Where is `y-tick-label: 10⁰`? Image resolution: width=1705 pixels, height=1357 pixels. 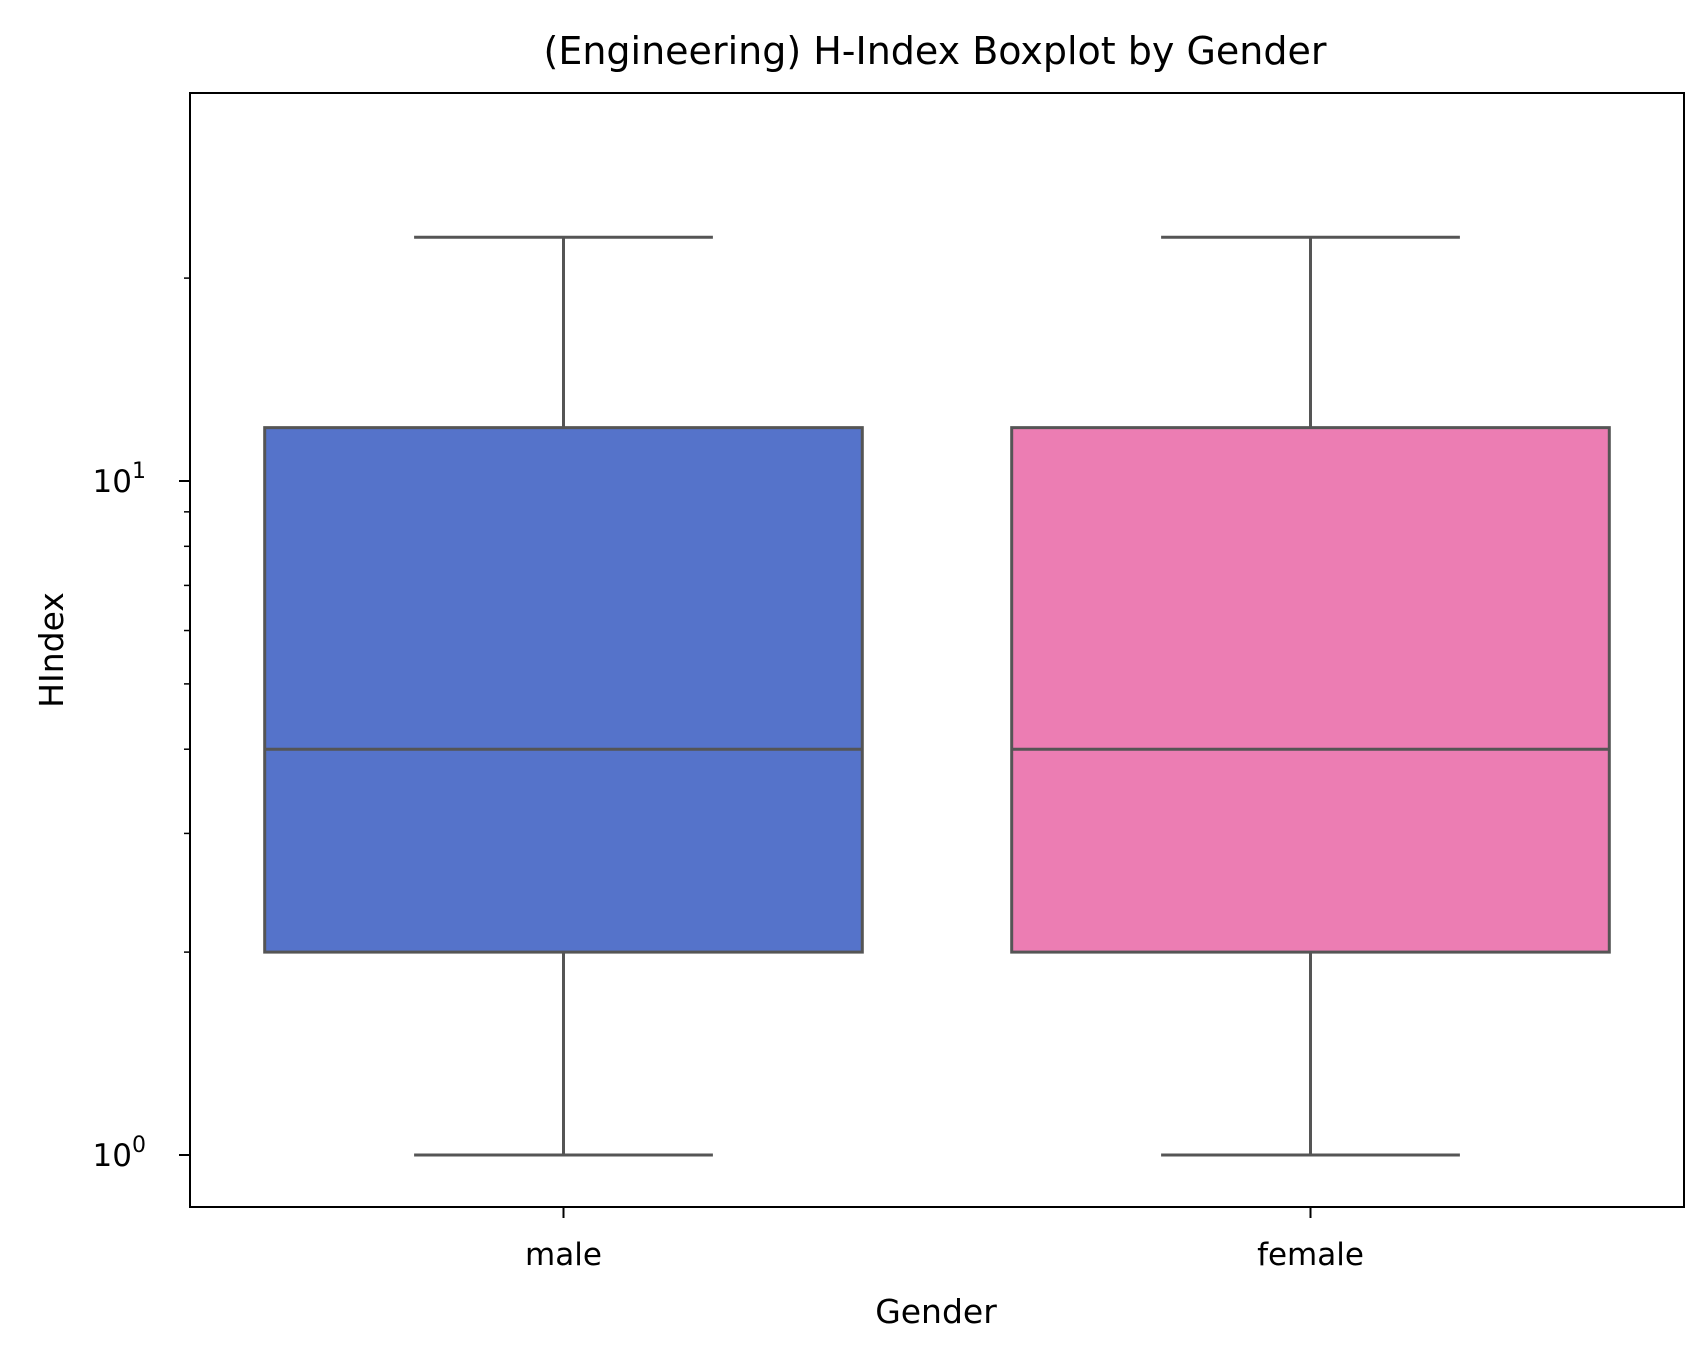 y-tick-label: 10⁰ is located at coordinates (119, 1153).